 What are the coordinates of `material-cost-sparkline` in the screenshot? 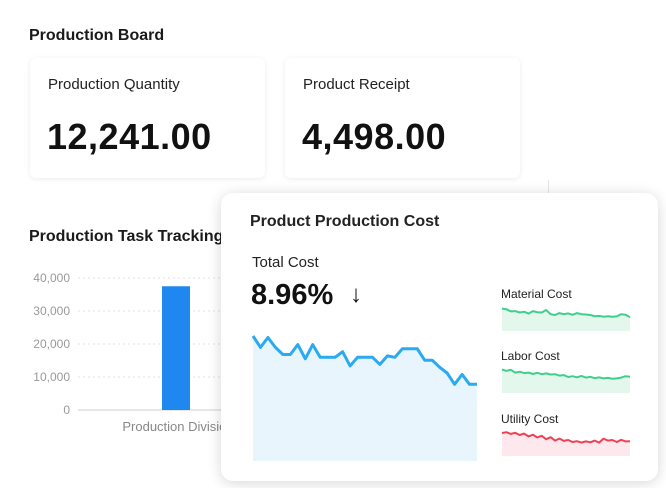 It's located at (566, 317).